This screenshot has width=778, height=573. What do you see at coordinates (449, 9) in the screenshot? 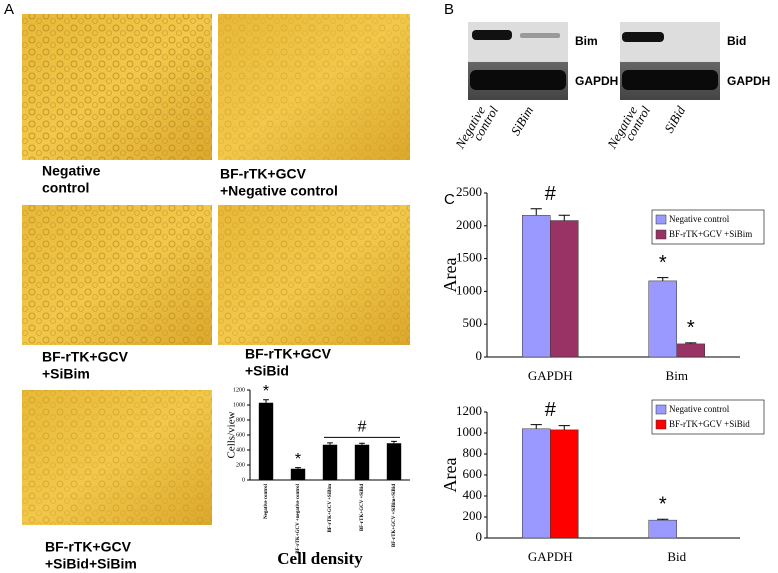
I see `panel-label: B` at bounding box center [449, 9].